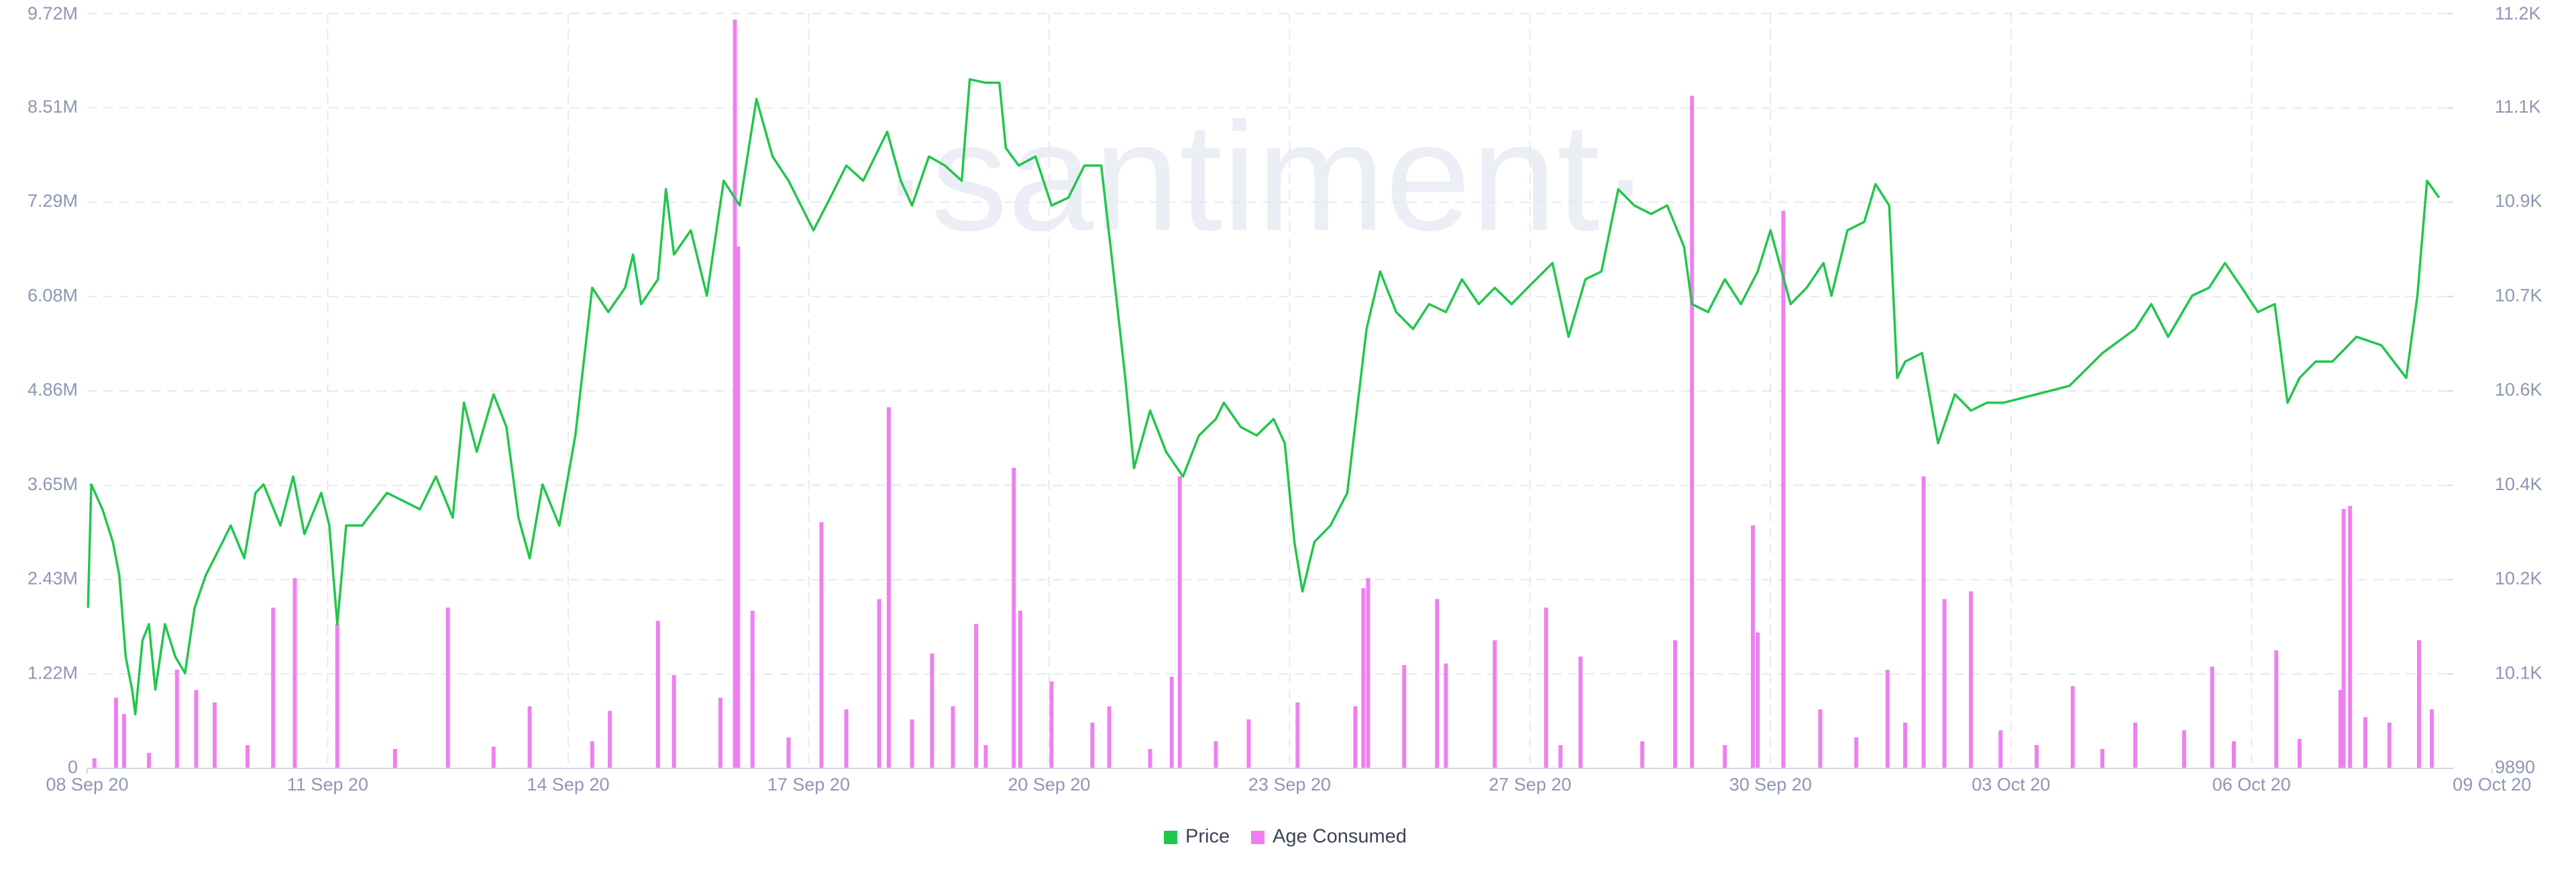  What do you see at coordinates (53, 390) in the screenshot?
I see `y-tick-label: 4.86M` at bounding box center [53, 390].